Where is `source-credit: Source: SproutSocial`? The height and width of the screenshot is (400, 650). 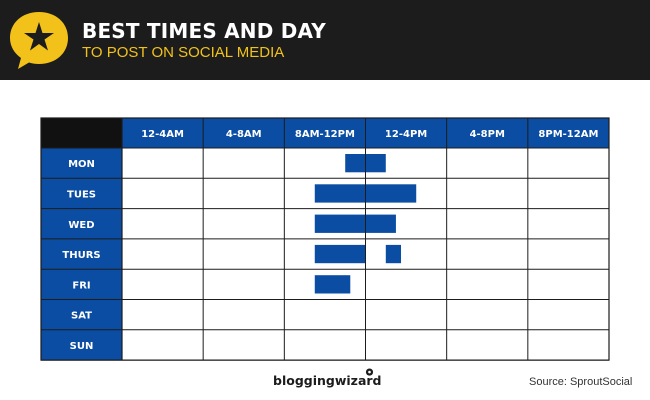
source-credit: Source: SproutSocial is located at coordinates (581, 382).